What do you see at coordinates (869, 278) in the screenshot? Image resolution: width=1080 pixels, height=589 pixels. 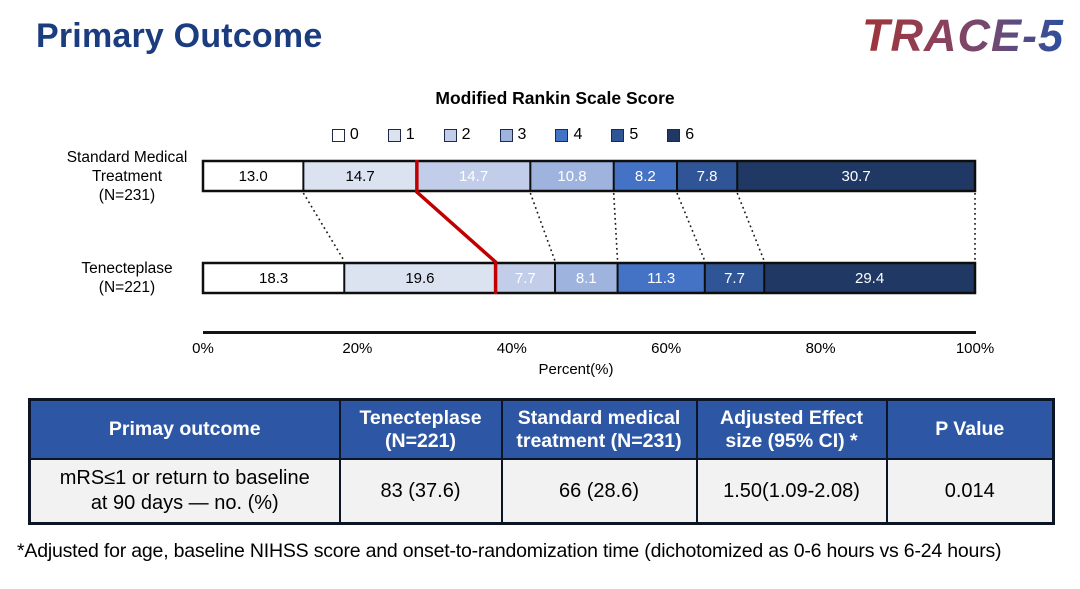 I see `bar-segment-mrs-6: 29.4` at bounding box center [869, 278].